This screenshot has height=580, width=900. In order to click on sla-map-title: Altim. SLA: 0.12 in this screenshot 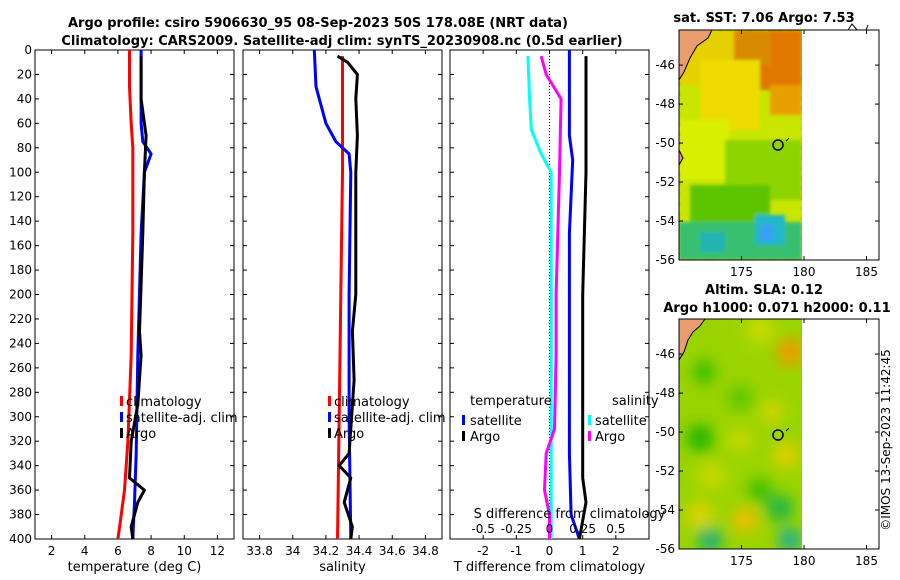, I will do `click(764, 290)`.